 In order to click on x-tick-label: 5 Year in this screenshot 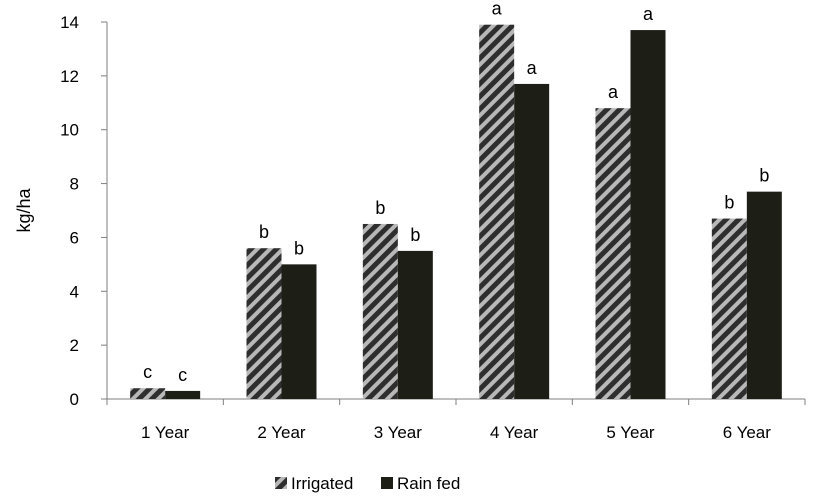, I will do `click(630, 432)`.